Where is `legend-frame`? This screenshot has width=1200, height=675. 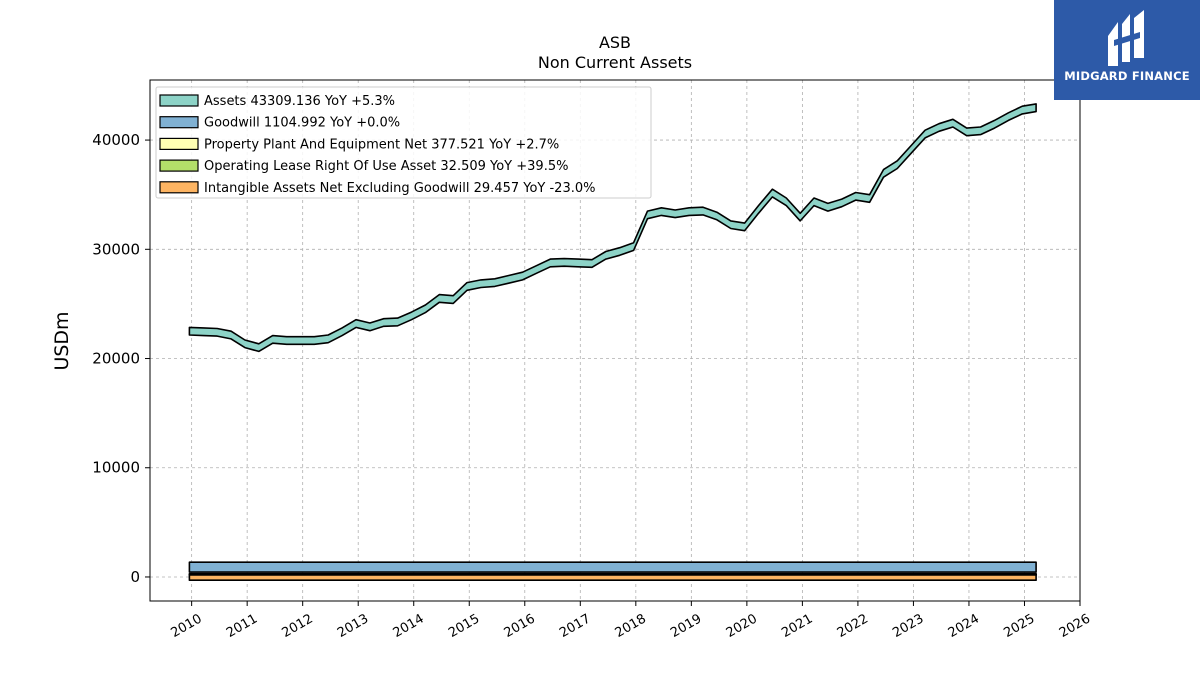 legend-frame is located at coordinates (403, 142).